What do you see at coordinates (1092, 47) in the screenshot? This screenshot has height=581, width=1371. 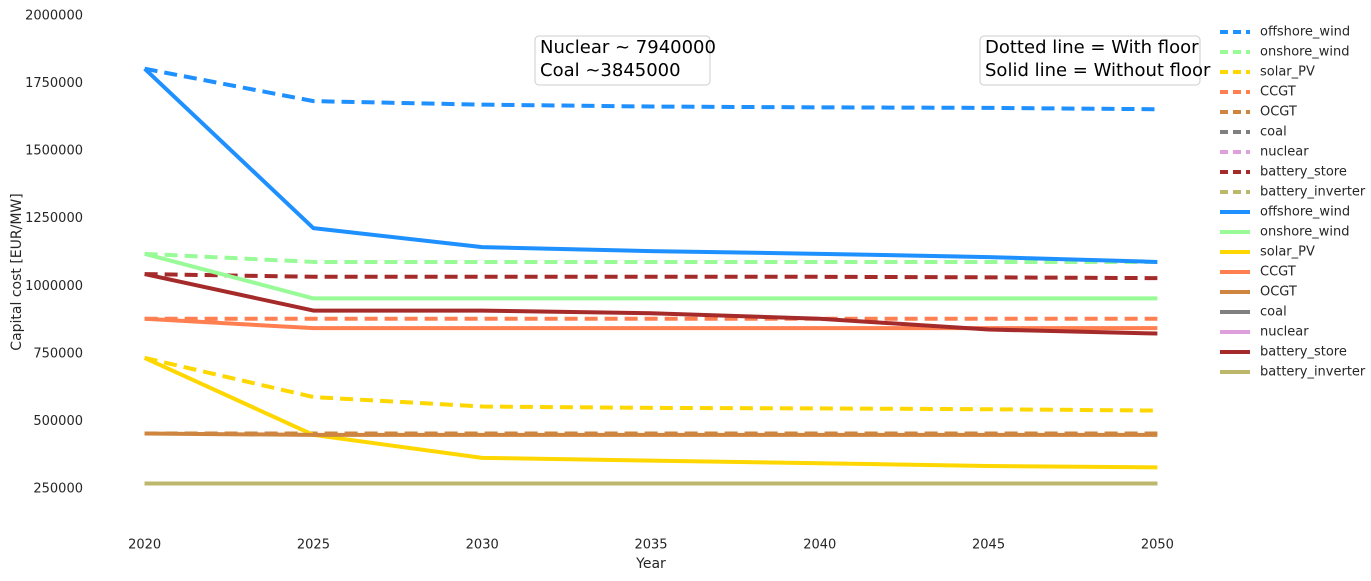 I see `annotation-text: Dotted line = With floor` at bounding box center [1092, 47].